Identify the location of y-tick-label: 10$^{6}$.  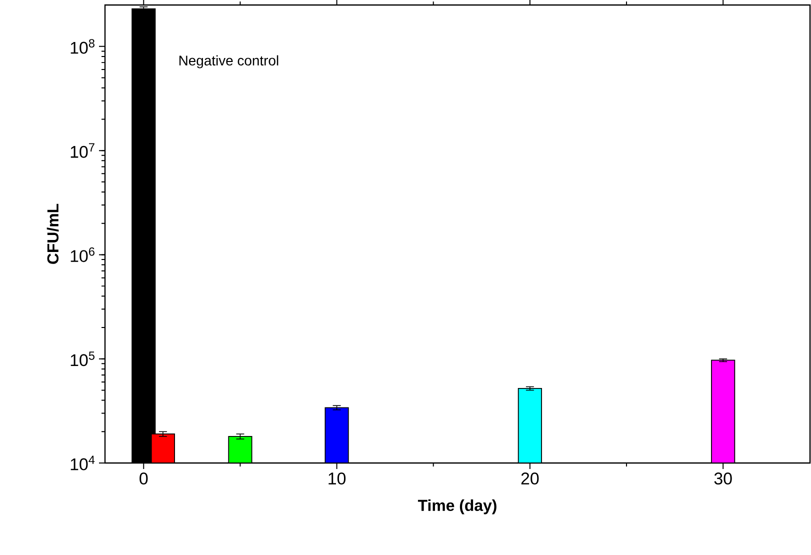
(82, 254).